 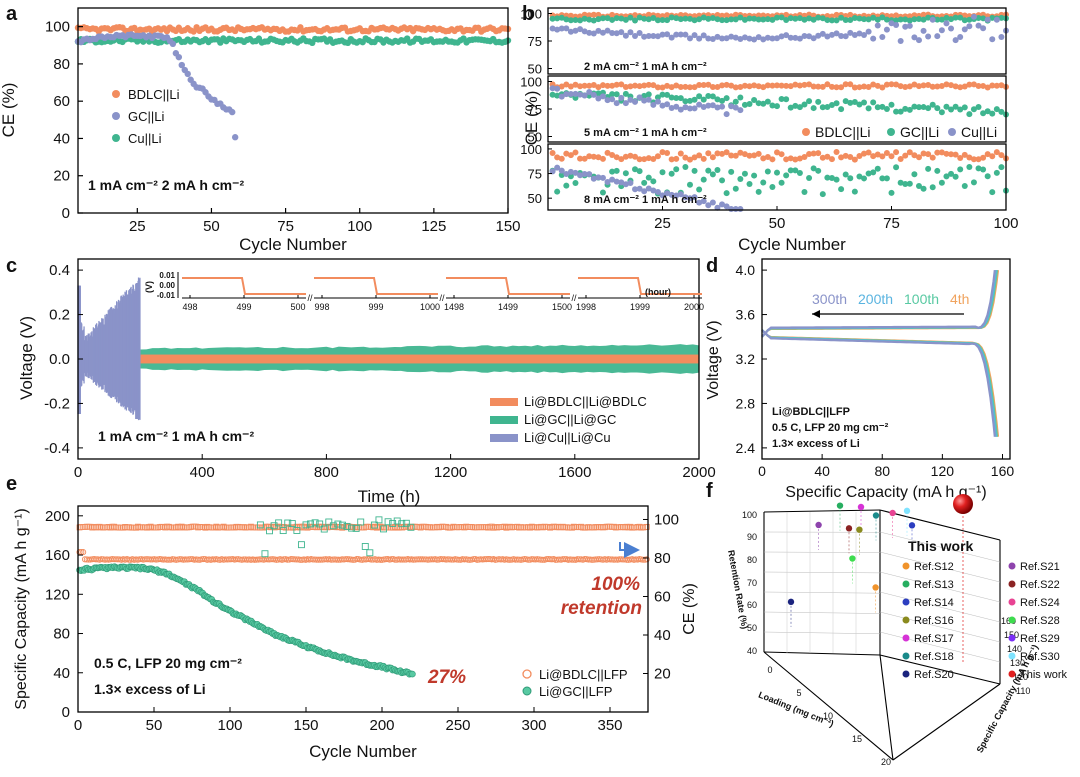 I want to click on series-li-bdlc, so click(x=388, y=359).